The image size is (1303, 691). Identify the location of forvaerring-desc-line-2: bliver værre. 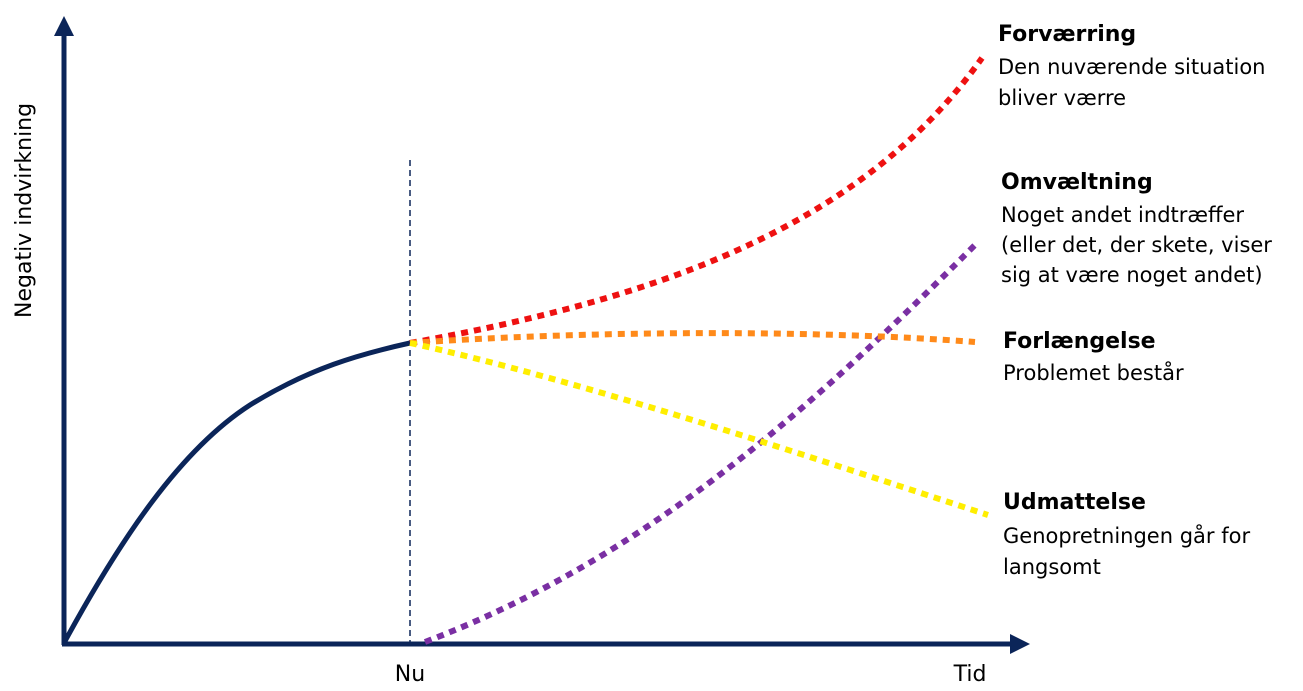
(1062, 98).